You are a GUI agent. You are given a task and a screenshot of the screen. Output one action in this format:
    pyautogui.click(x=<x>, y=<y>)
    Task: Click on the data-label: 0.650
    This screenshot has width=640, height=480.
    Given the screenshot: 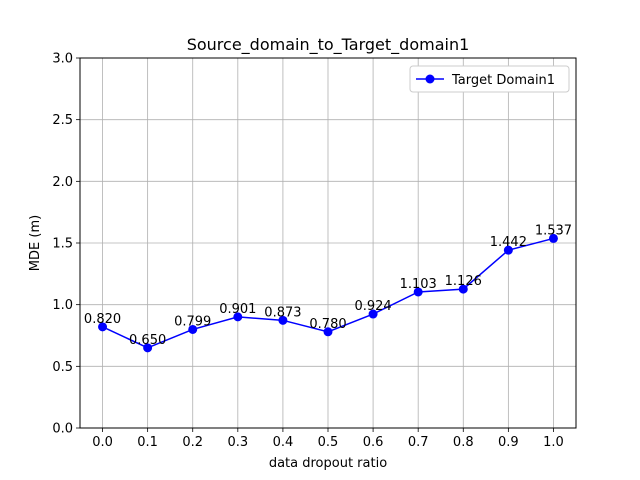 What is the action you would take?
    pyautogui.click(x=147, y=340)
    